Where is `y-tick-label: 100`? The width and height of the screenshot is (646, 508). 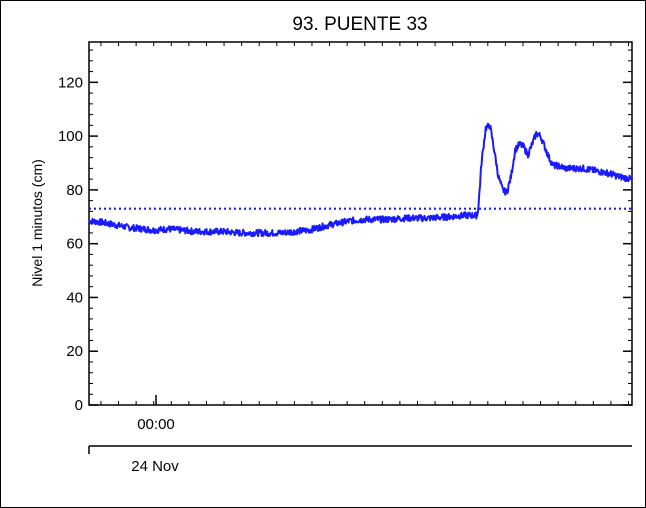
y-tick-label: 100 is located at coordinates (70, 136).